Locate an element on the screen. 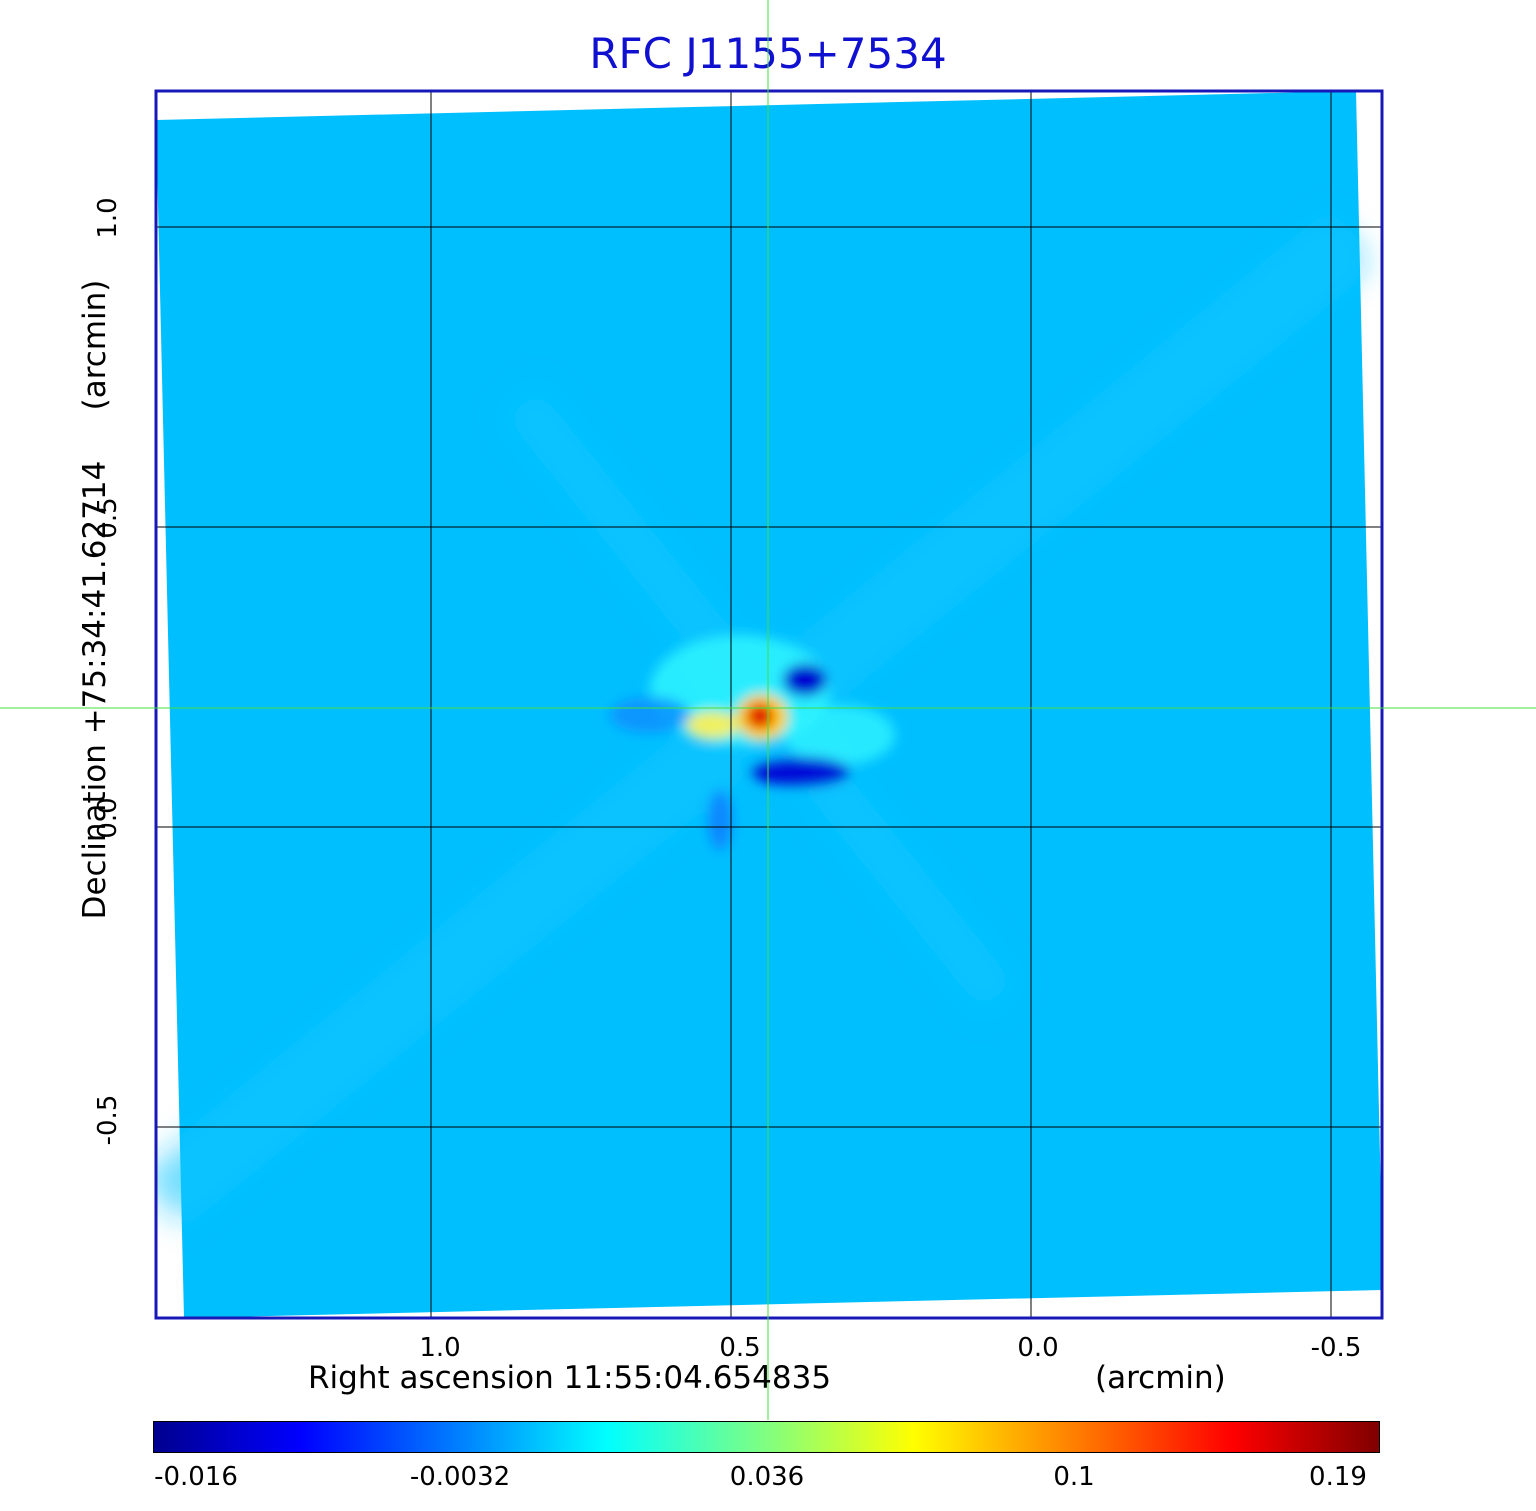 The width and height of the screenshot is (1536, 1511). x-tick-label: 0.0 is located at coordinates (1038, 1348).